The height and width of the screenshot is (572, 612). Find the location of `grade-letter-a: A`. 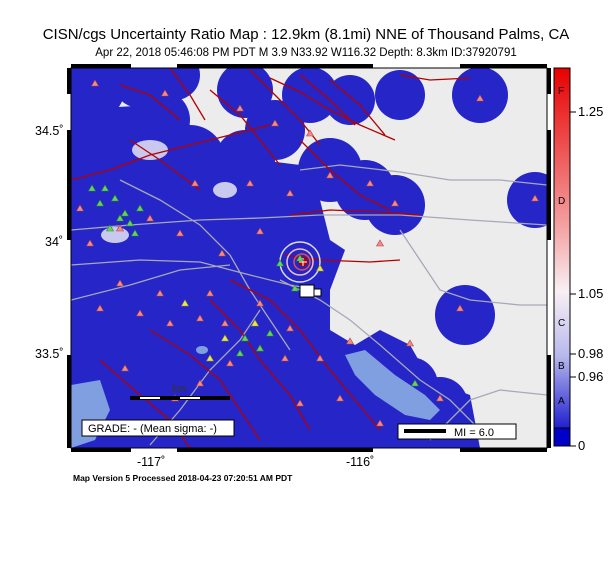

grade-letter-a: A is located at coordinates (561, 401).